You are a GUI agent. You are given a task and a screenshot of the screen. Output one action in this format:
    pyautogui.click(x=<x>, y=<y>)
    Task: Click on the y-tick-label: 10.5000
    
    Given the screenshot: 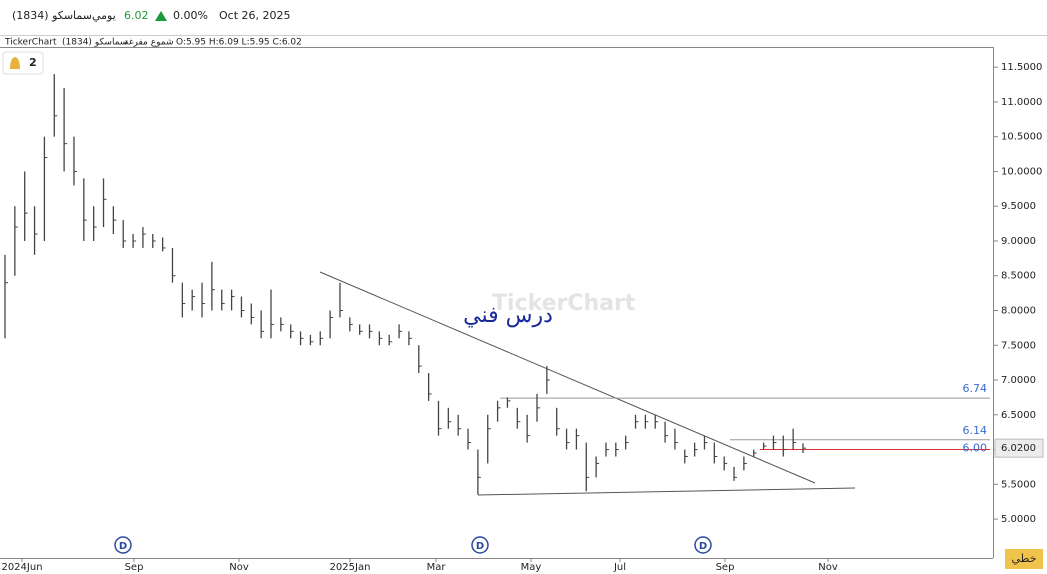 What is the action you would take?
    pyautogui.click(x=1021, y=137)
    